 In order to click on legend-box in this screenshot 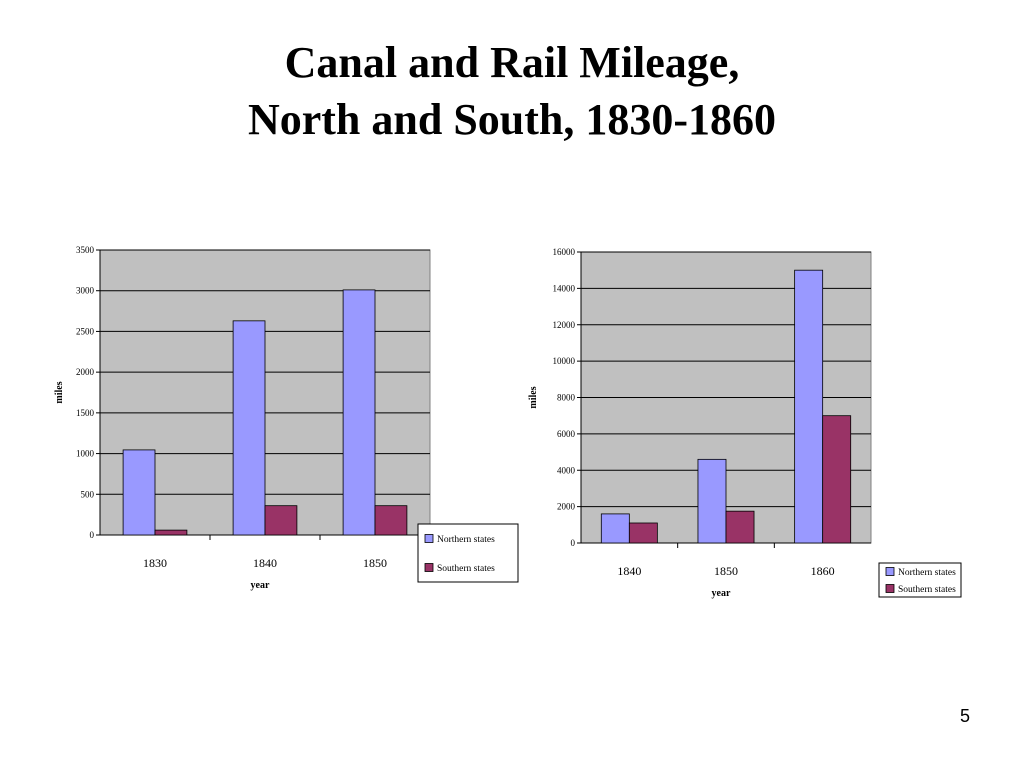, I will do `click(468, 553)`.